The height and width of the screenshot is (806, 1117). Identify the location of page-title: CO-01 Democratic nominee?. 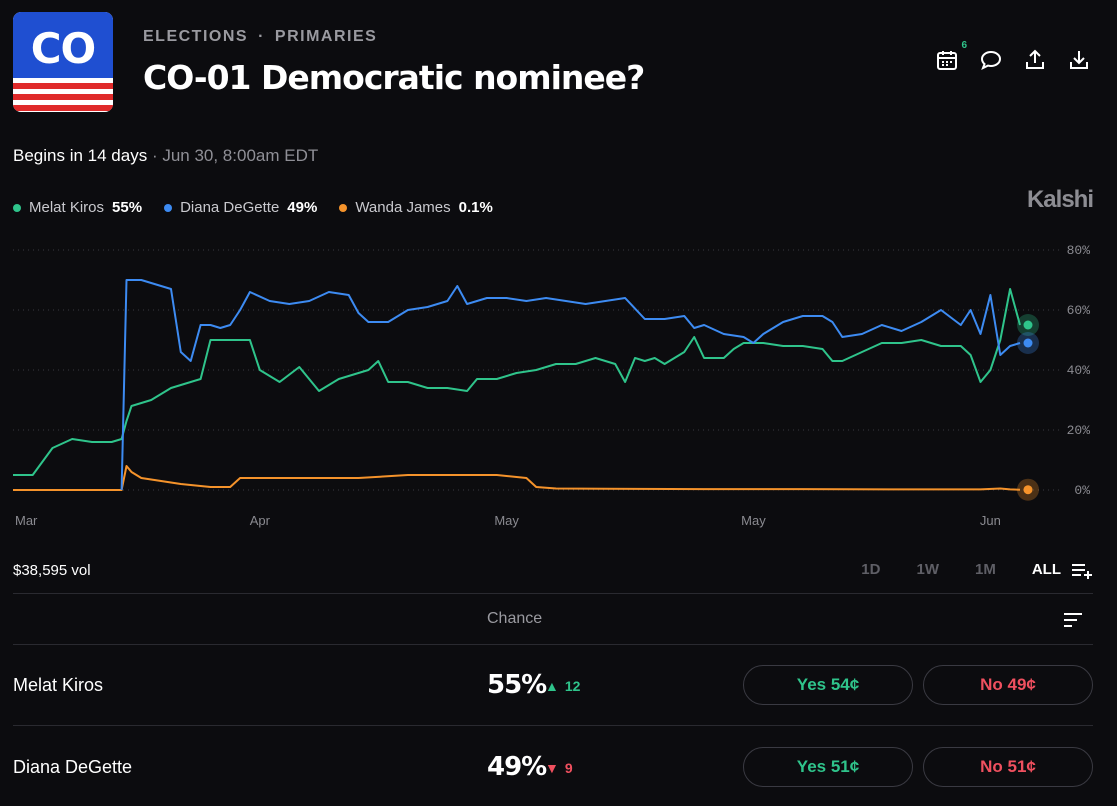
(394, 77).